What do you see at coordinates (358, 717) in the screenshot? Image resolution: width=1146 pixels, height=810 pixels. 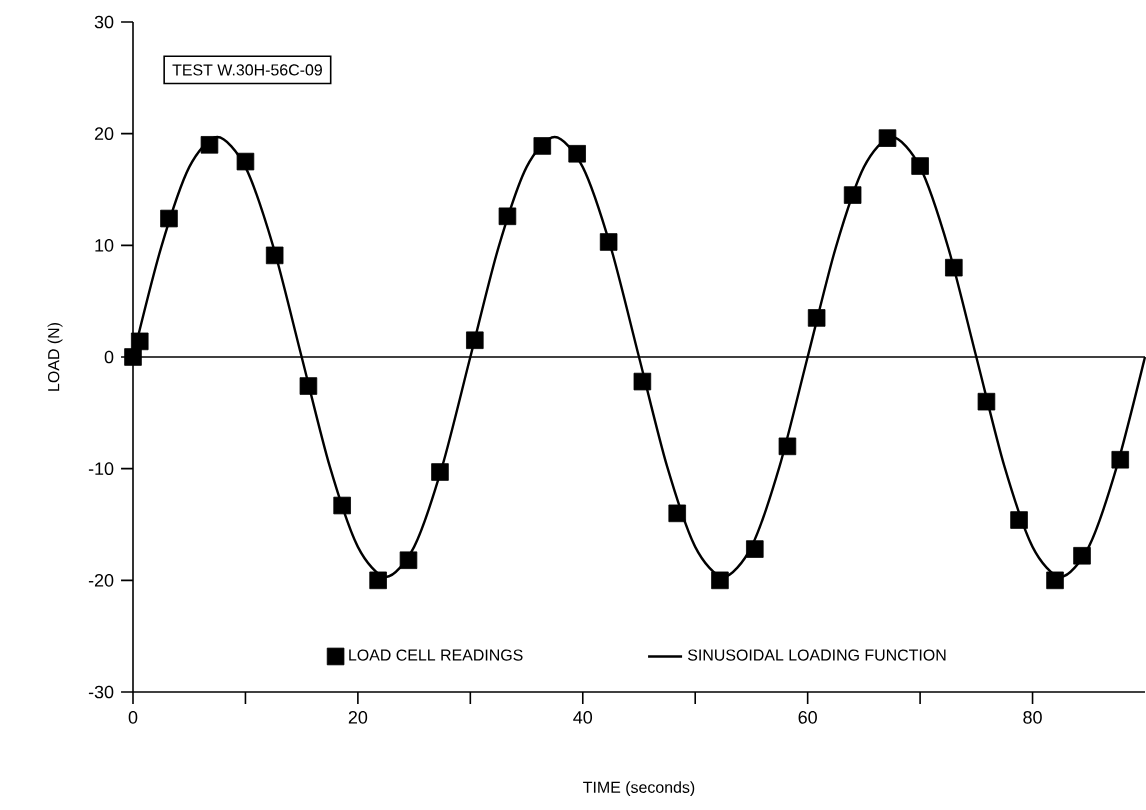 I see `x-tick-label: 20` at bounding box center [358, 717].